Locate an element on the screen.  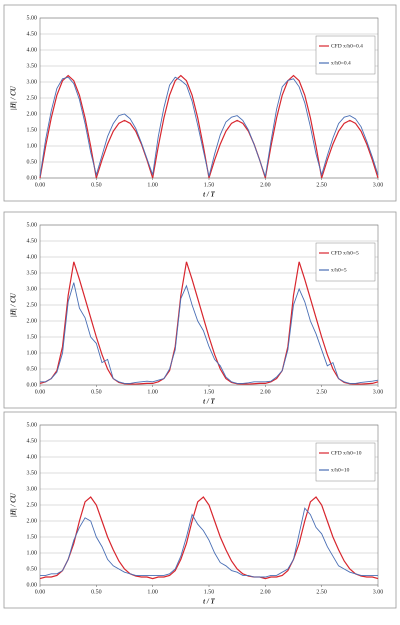
legend-label: x/h0=5 is located at coordinates (339, 270).